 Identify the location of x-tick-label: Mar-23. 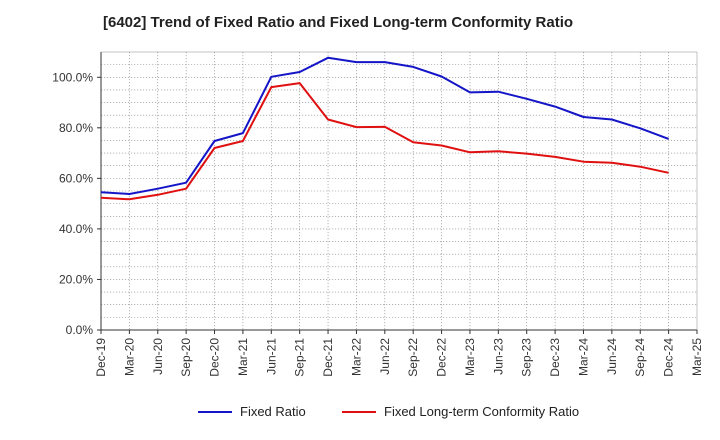
(470, 357).